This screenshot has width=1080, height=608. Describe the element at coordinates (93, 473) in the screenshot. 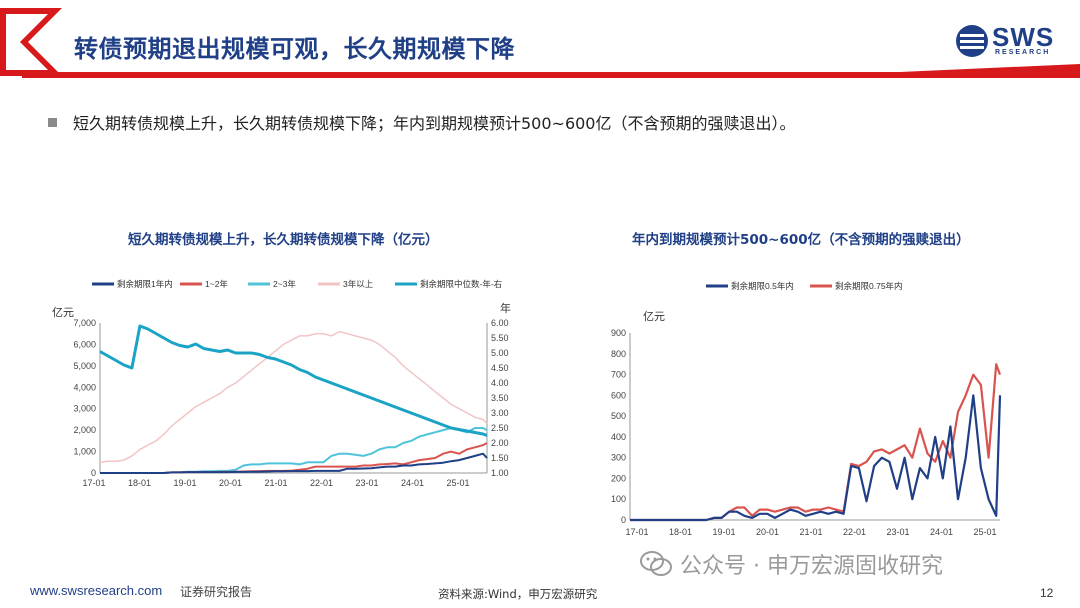

I see `y-left-tick: 0` at that location.